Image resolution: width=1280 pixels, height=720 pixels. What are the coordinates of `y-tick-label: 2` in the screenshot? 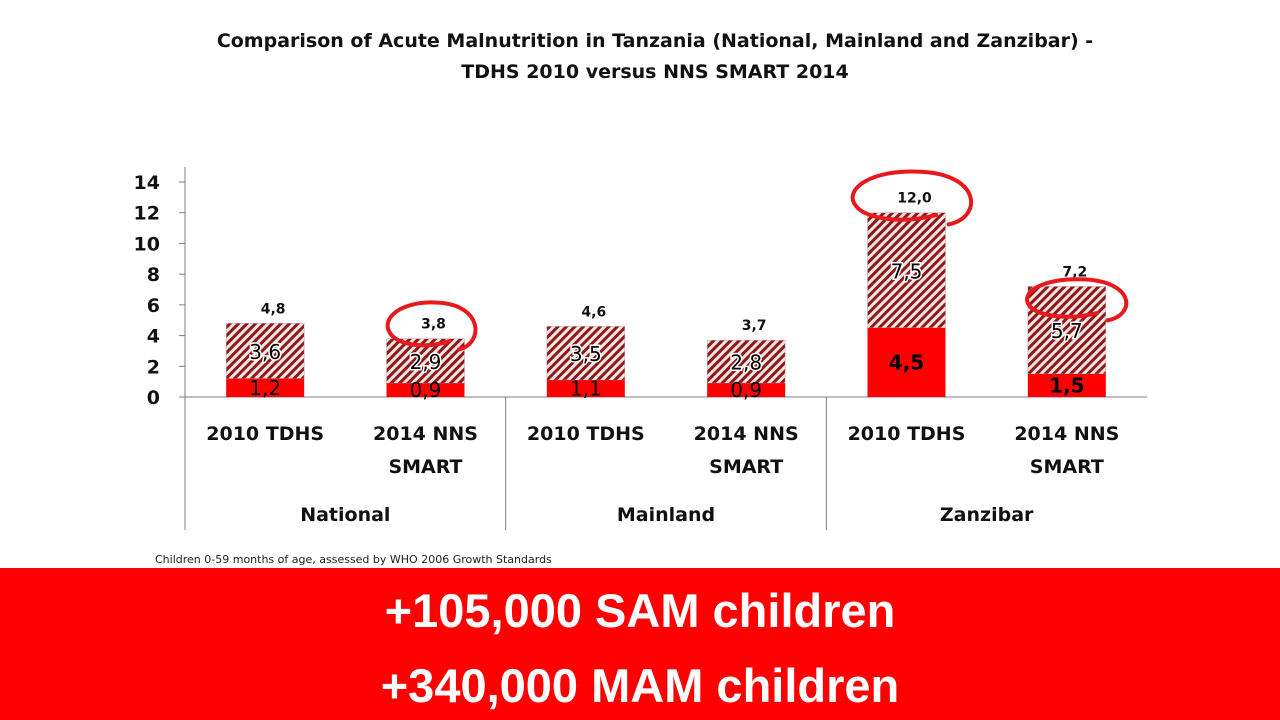 It's located at (153, 367).